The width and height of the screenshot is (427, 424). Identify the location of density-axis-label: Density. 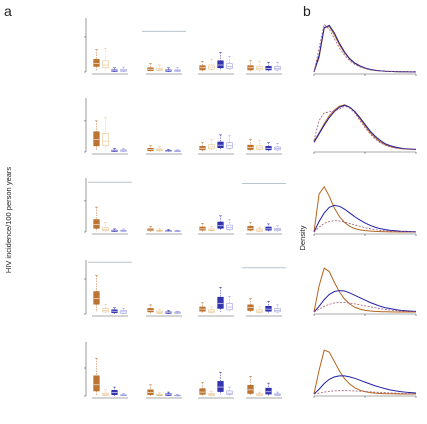
(302, 237).